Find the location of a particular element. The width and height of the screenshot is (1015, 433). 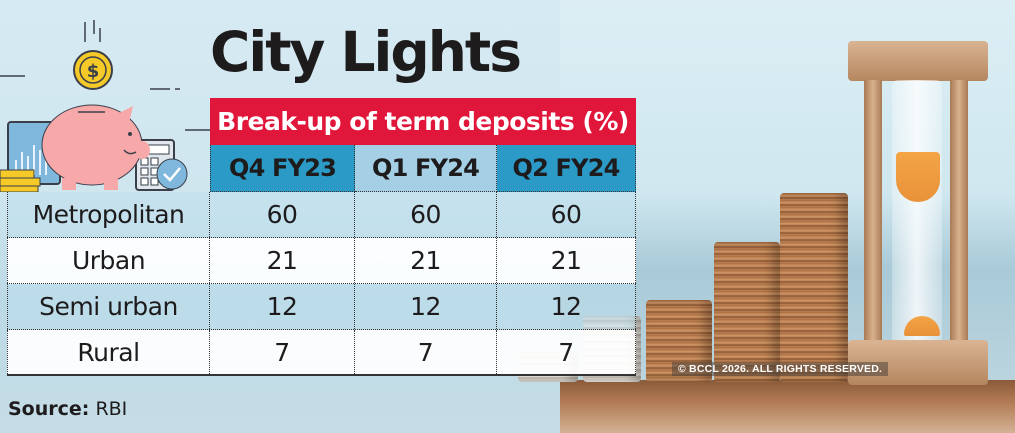

source-label: Source: is located at coordinates (49, 409).